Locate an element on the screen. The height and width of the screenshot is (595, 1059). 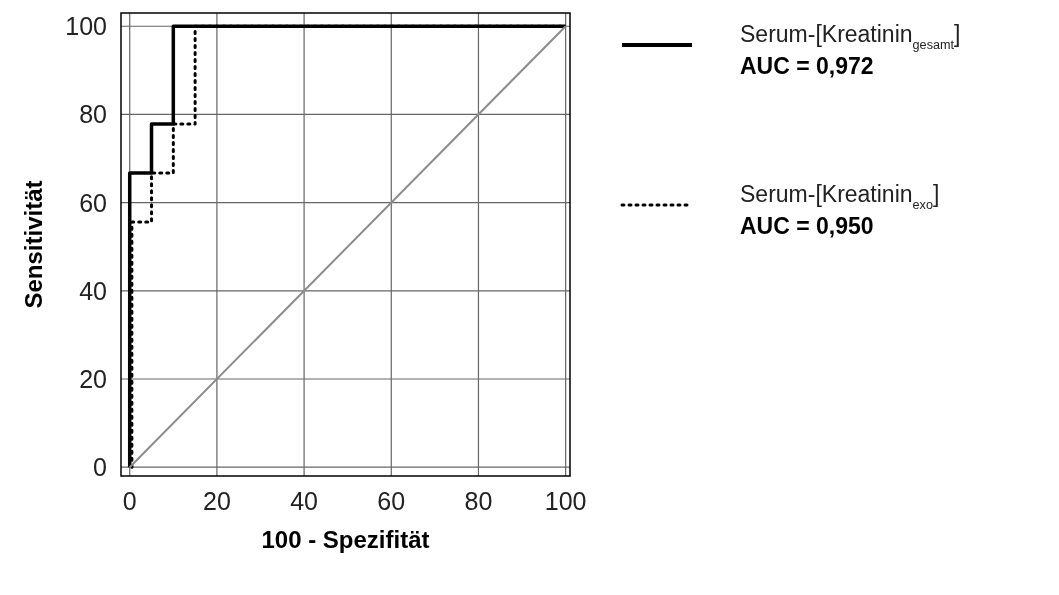
legend-label: Serum-[Kreatinin$_{gesamt}$] is located at coordinates (850, 36).